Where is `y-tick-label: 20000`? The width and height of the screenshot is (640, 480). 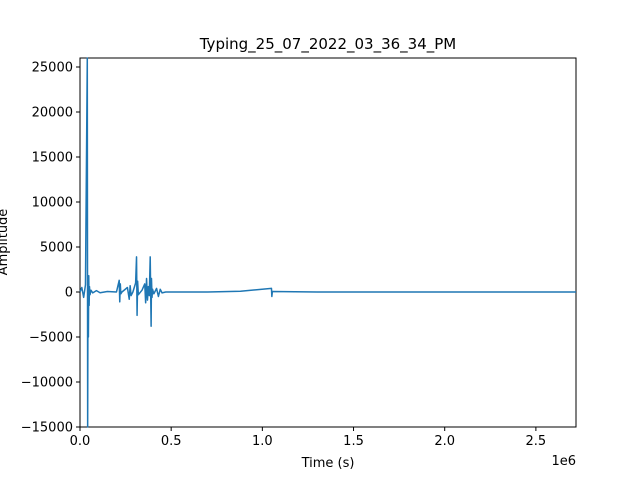
y-tick-label: 20000 is located at coordinates (52, 113).